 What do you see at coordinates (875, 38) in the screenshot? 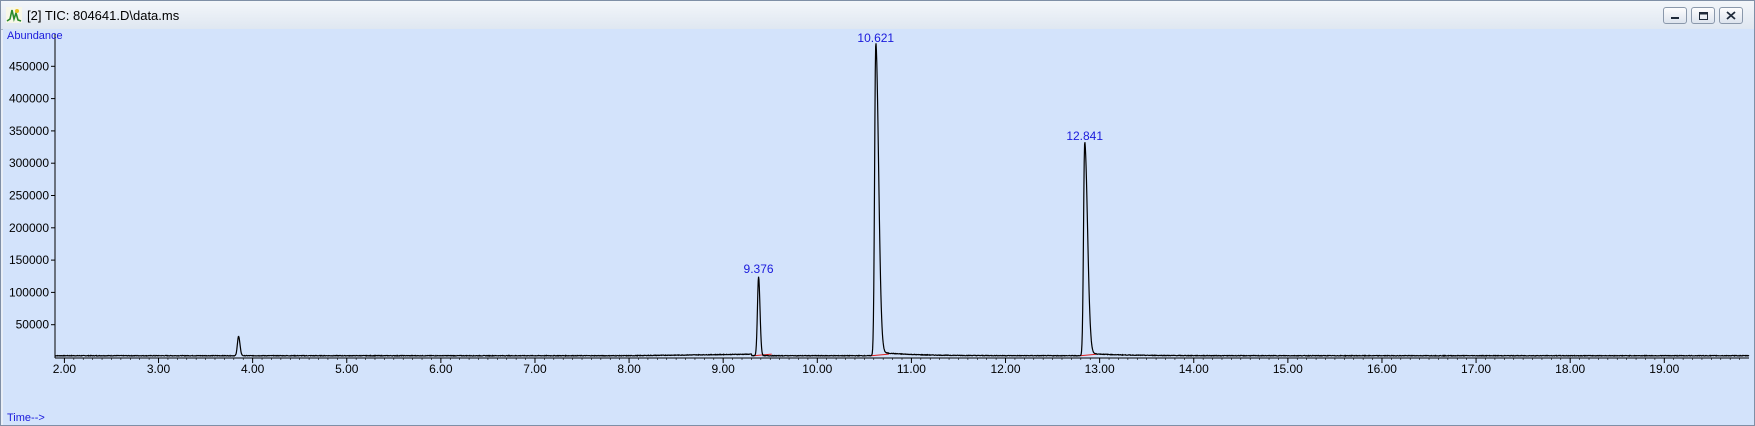
I see `peak-label: 10.621` at bounding box center [875, 38].